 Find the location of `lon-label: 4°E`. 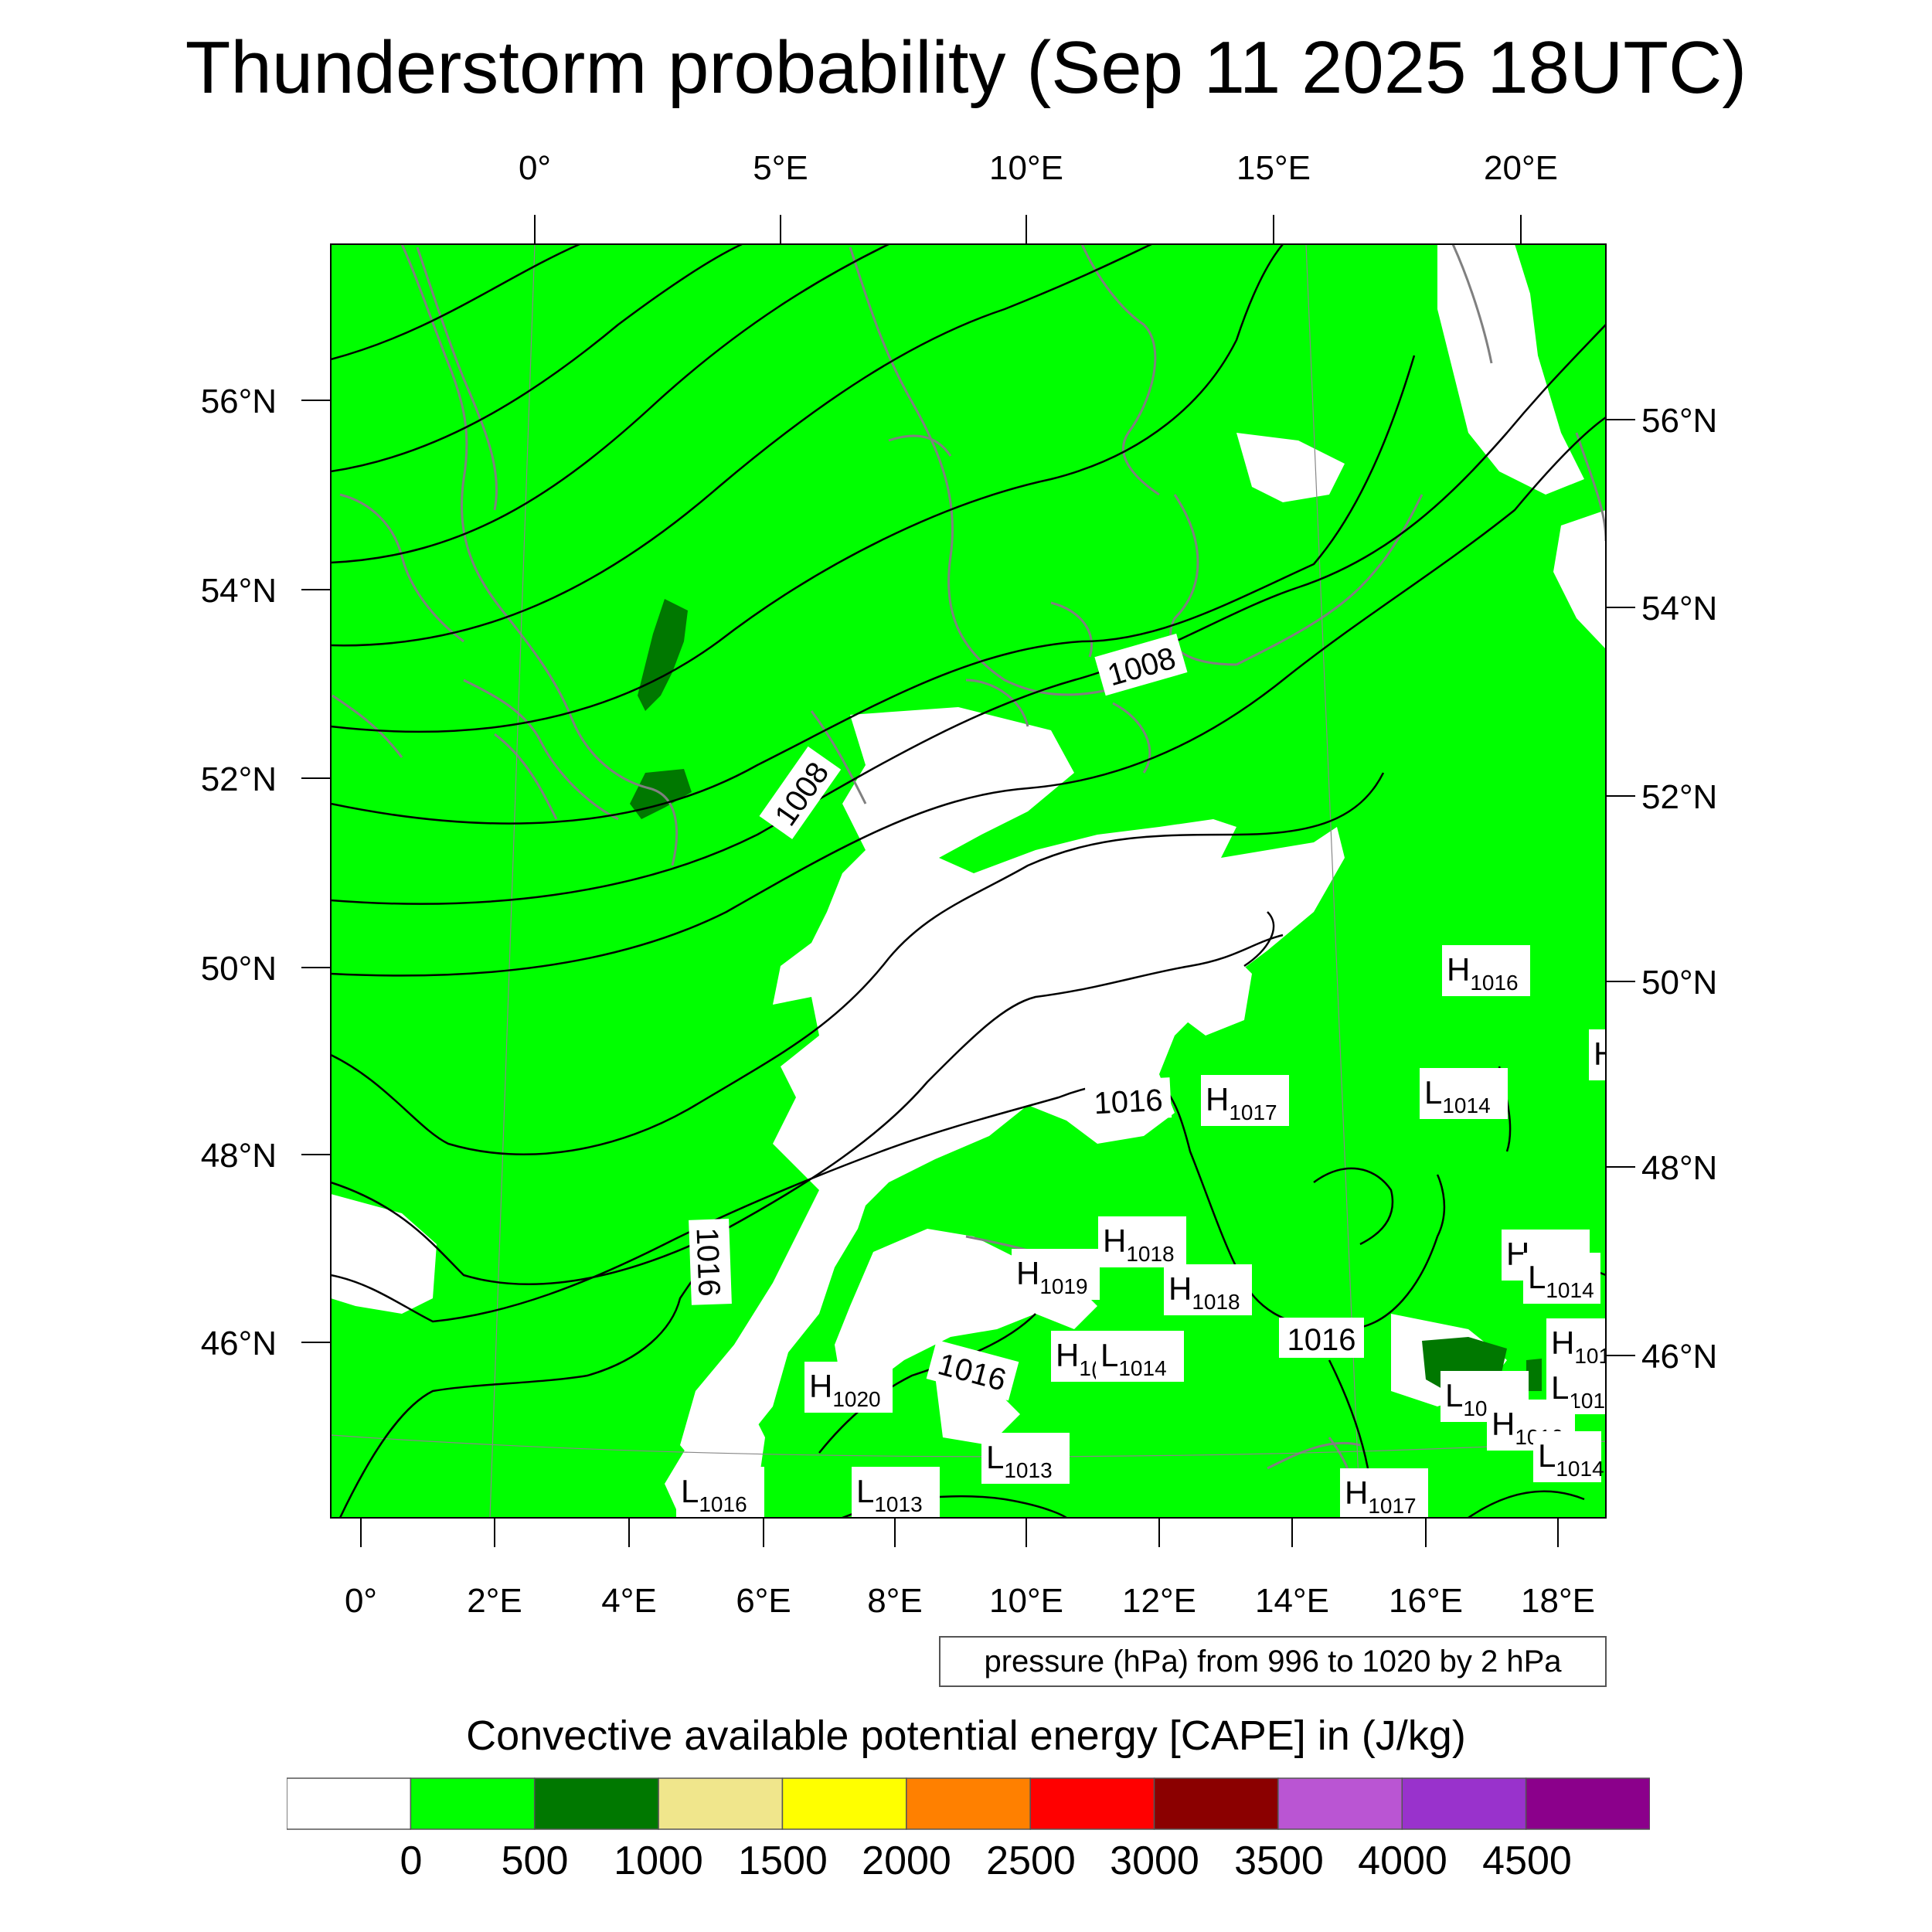

lon-label: 4°E is located at coordinates (629, 1601).